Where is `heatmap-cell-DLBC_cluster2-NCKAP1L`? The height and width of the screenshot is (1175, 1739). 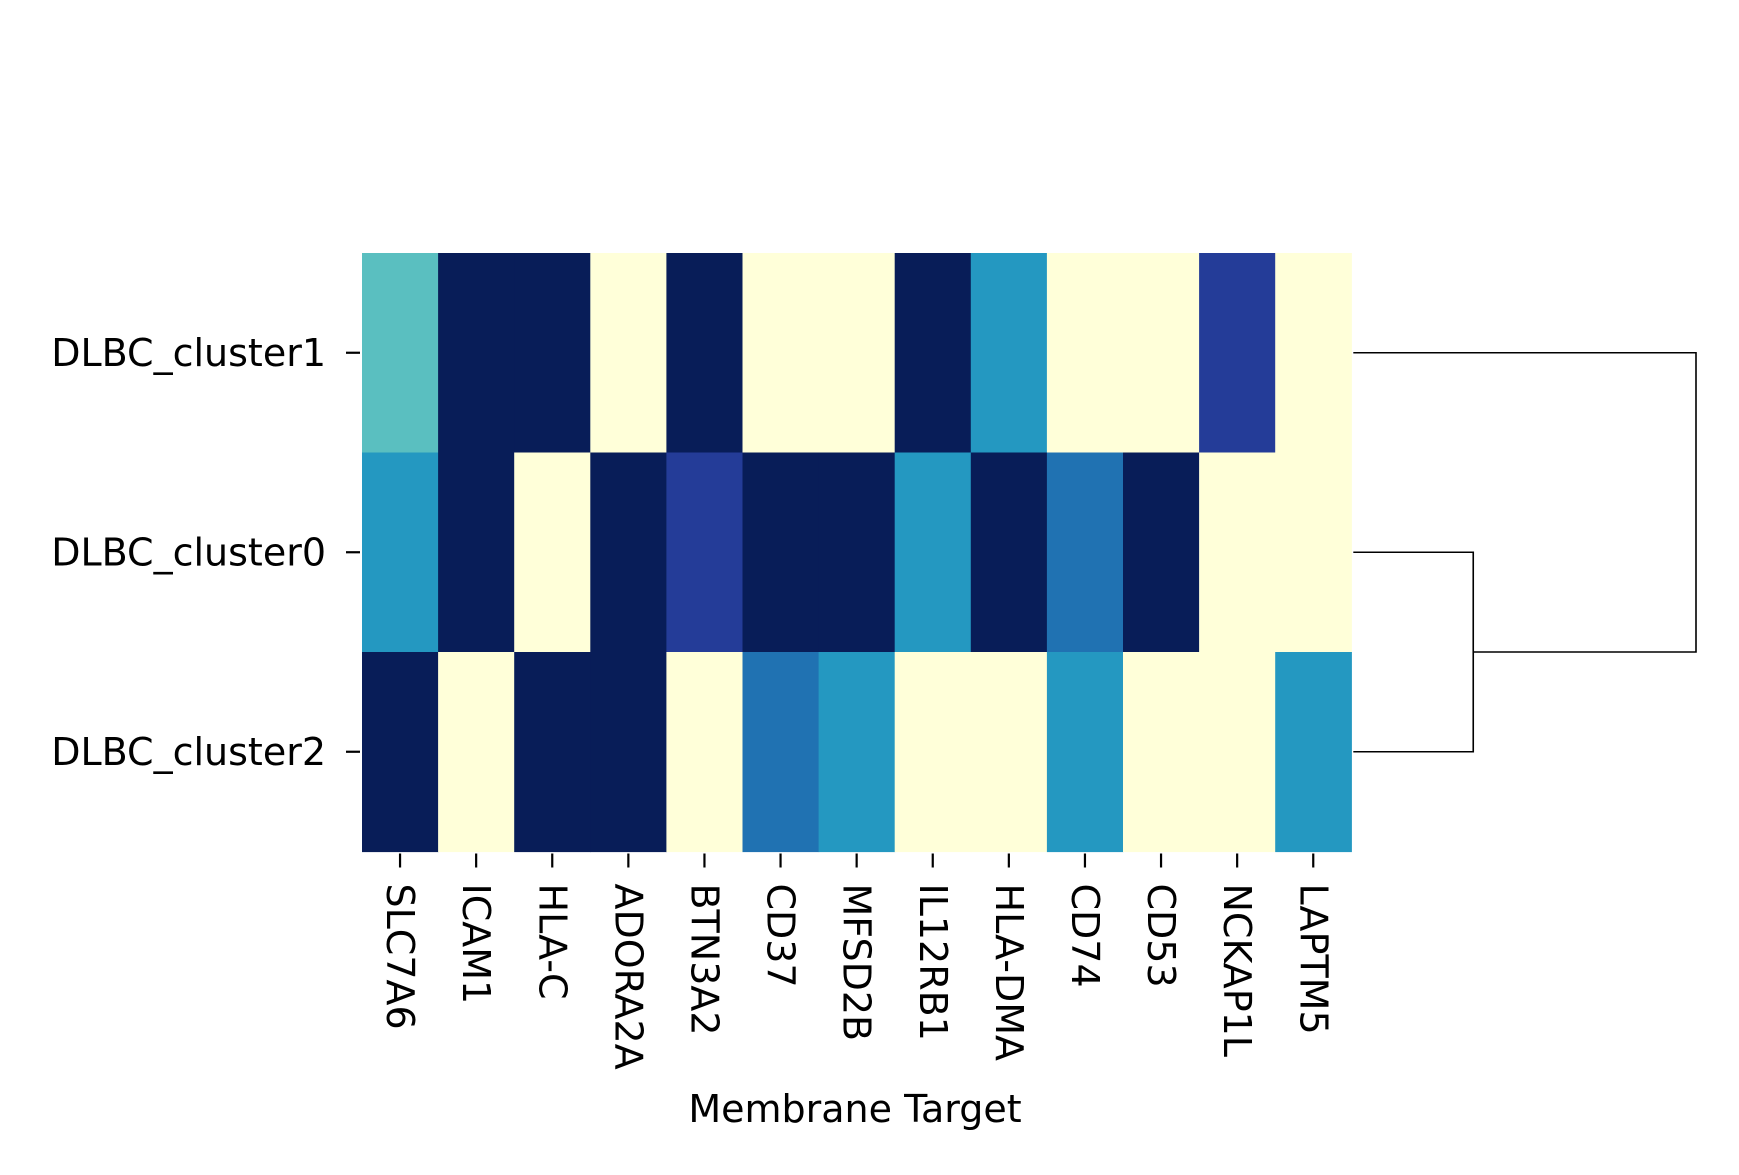 heatmap-cell-DLBC_cluster2-NCKAP1L is located at coordinates (1237, 752).